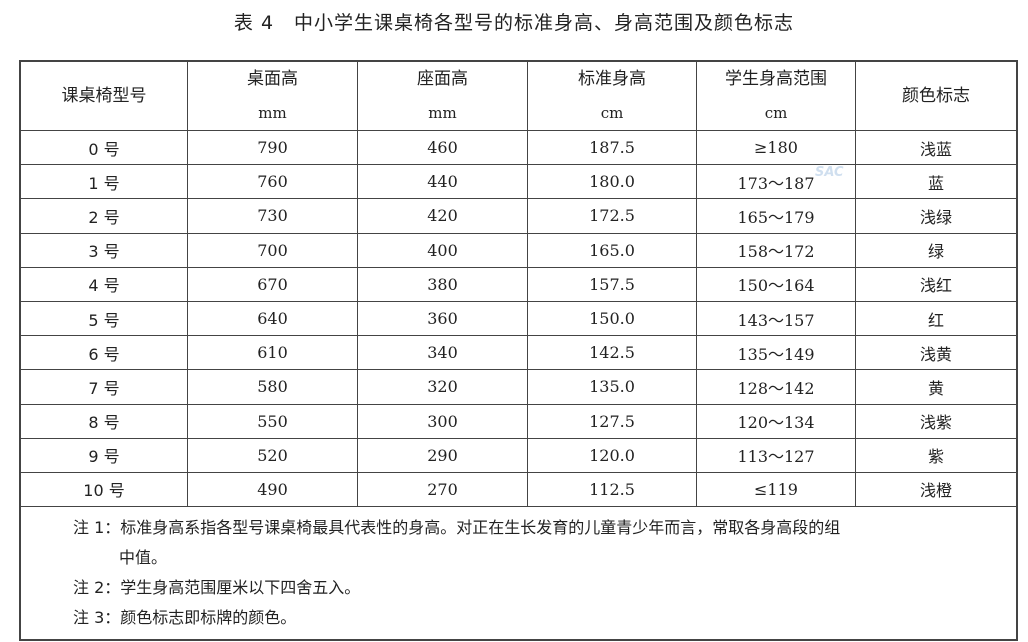 The width and height of the screenshot is (1028, 642). What do you see at coordinates (272, 489) in the screenshot?
I see `cell-desk-height: 490` at bounding box center [272, 489].